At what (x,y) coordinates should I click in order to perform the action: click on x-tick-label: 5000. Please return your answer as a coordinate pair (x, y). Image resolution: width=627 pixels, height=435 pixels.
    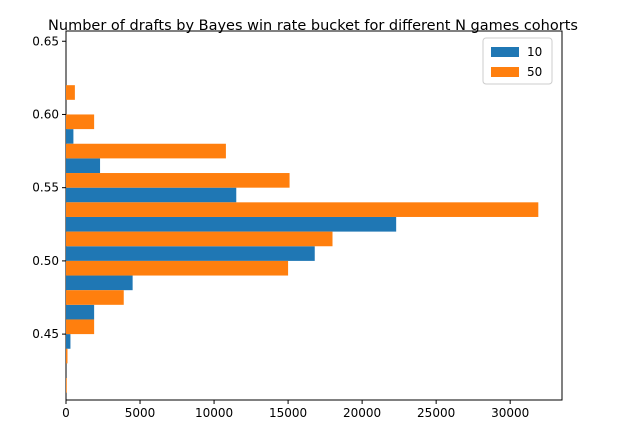
    Looking at the image, I should click on (140, 413).